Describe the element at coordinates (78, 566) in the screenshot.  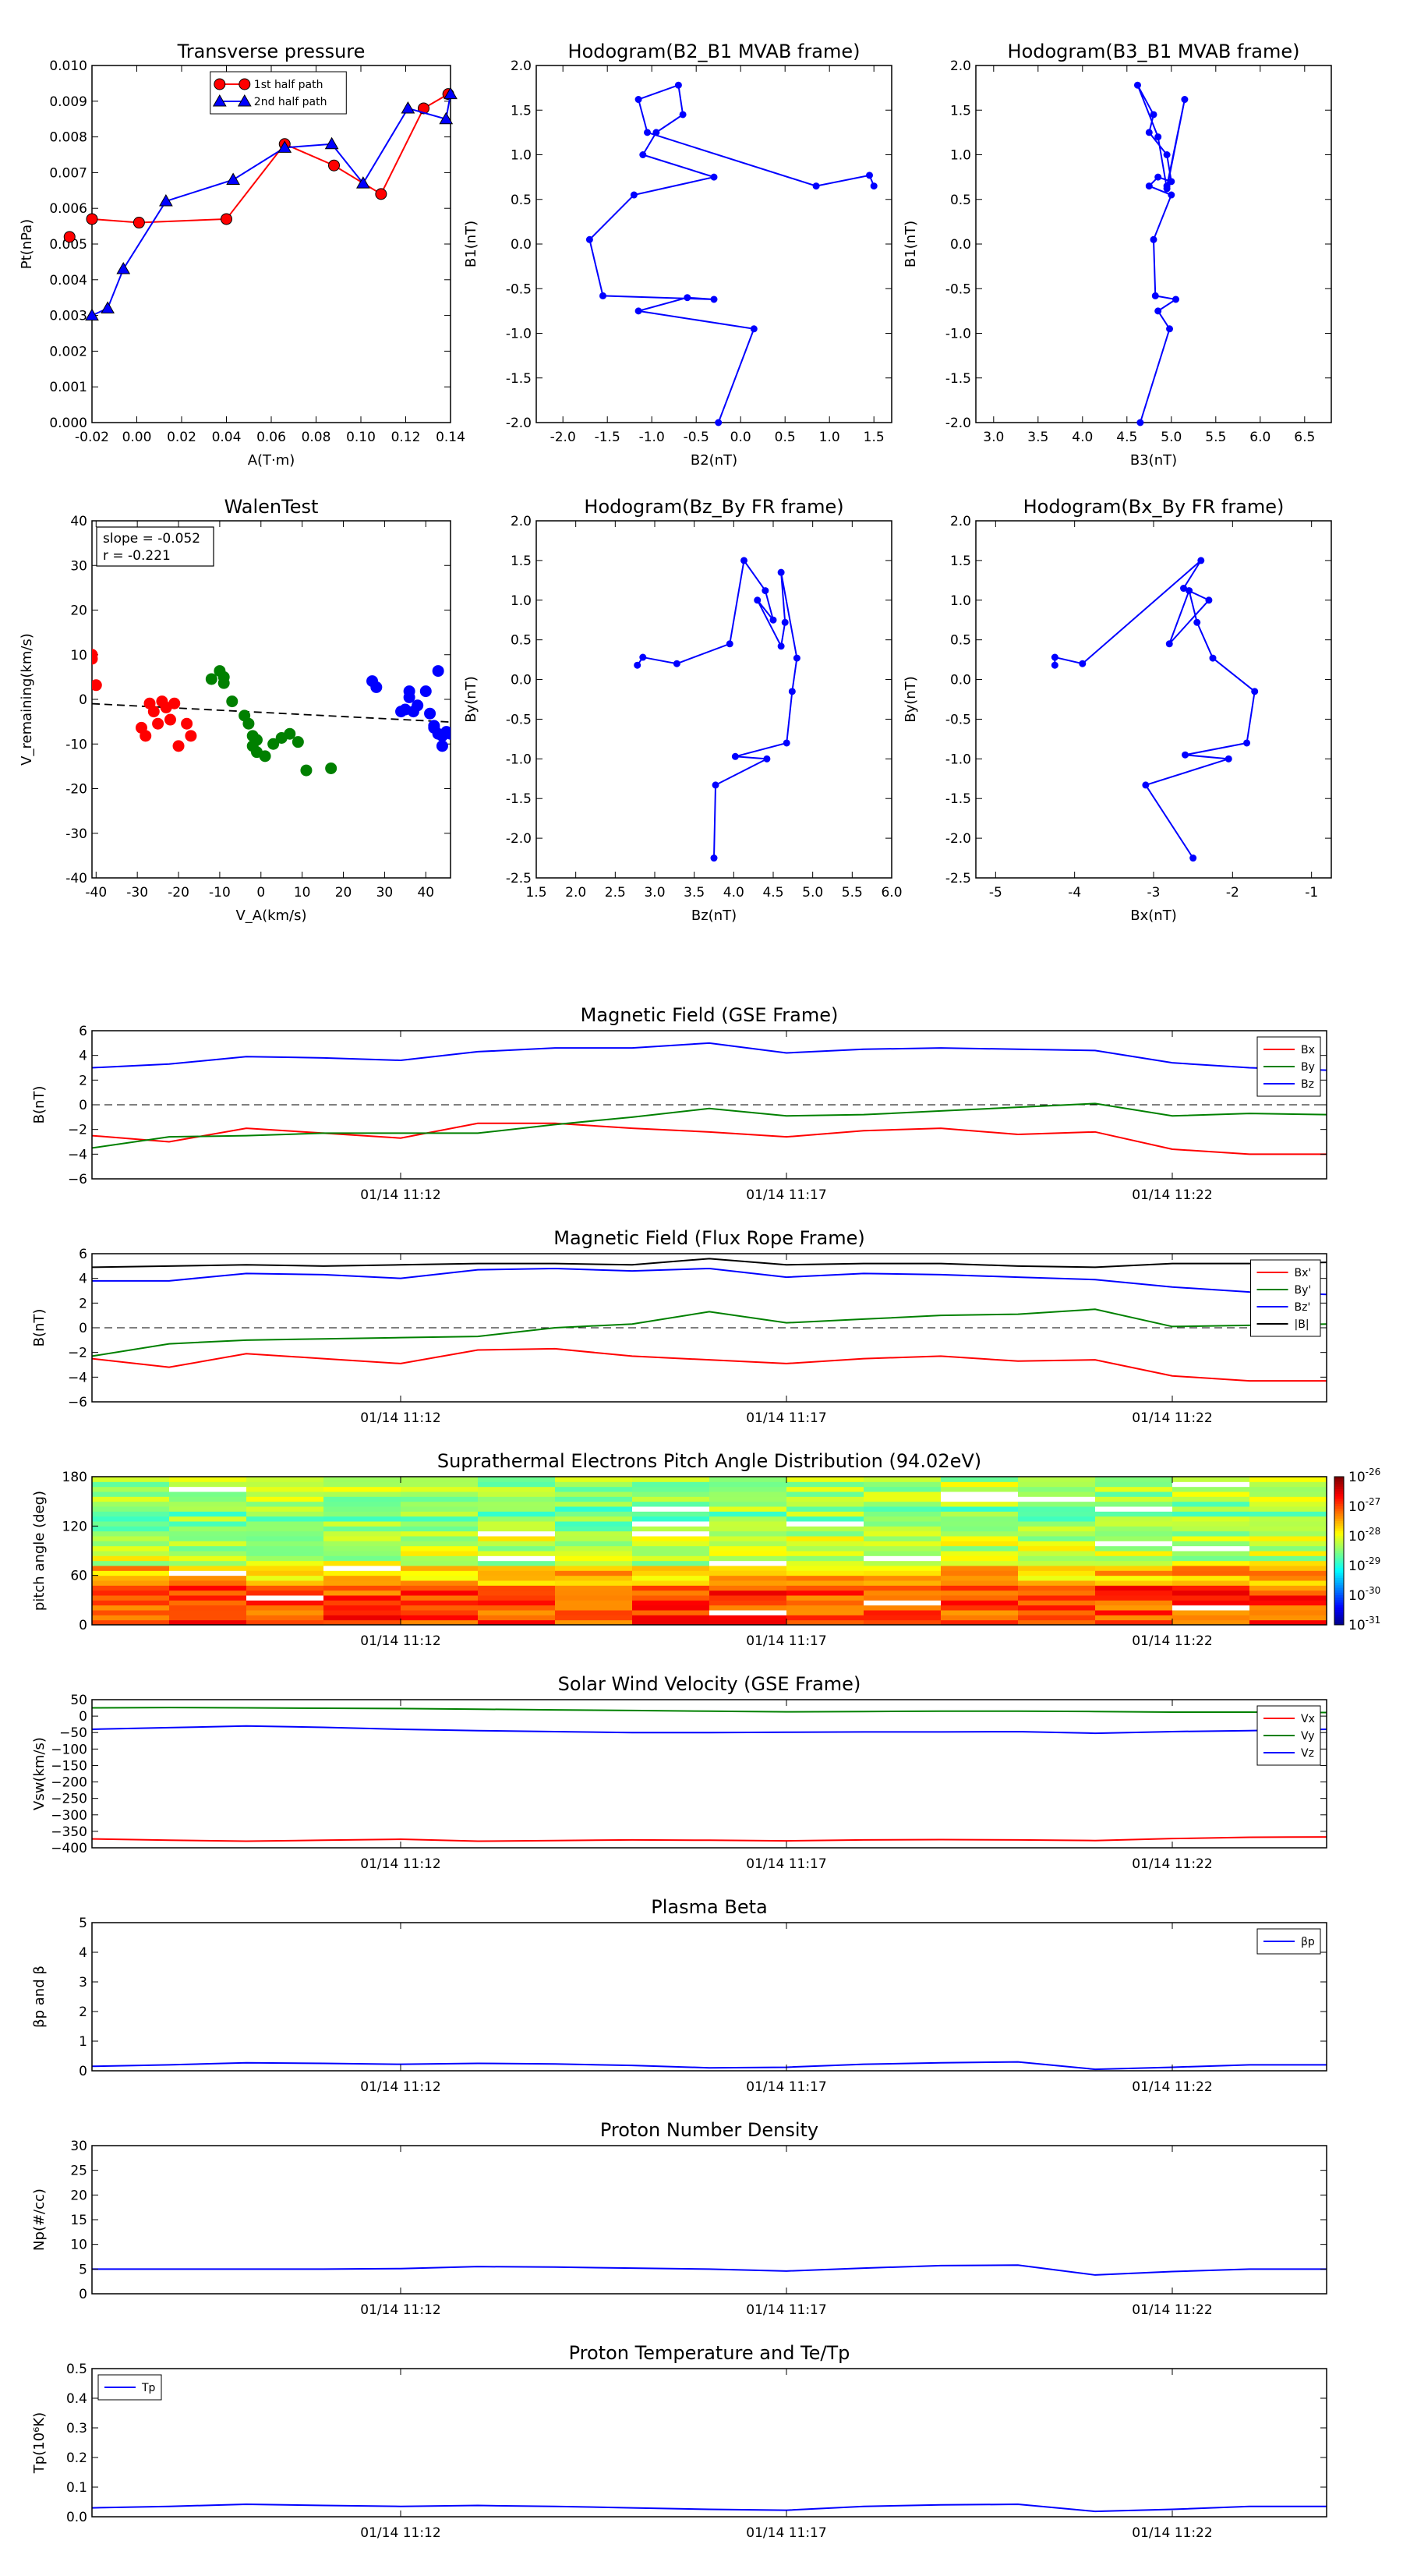
I see `y-tick-label: 30` at that location.